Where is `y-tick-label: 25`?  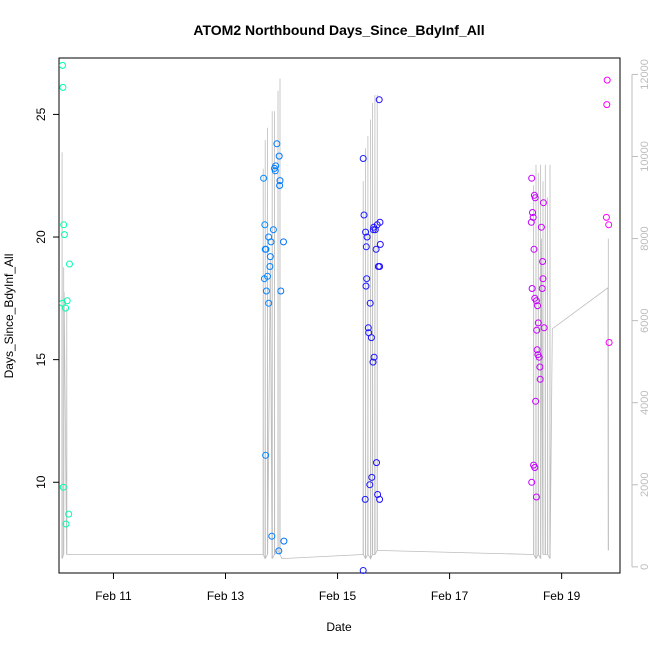
y-tick-label: 25 is located at coordinates (41, 114).